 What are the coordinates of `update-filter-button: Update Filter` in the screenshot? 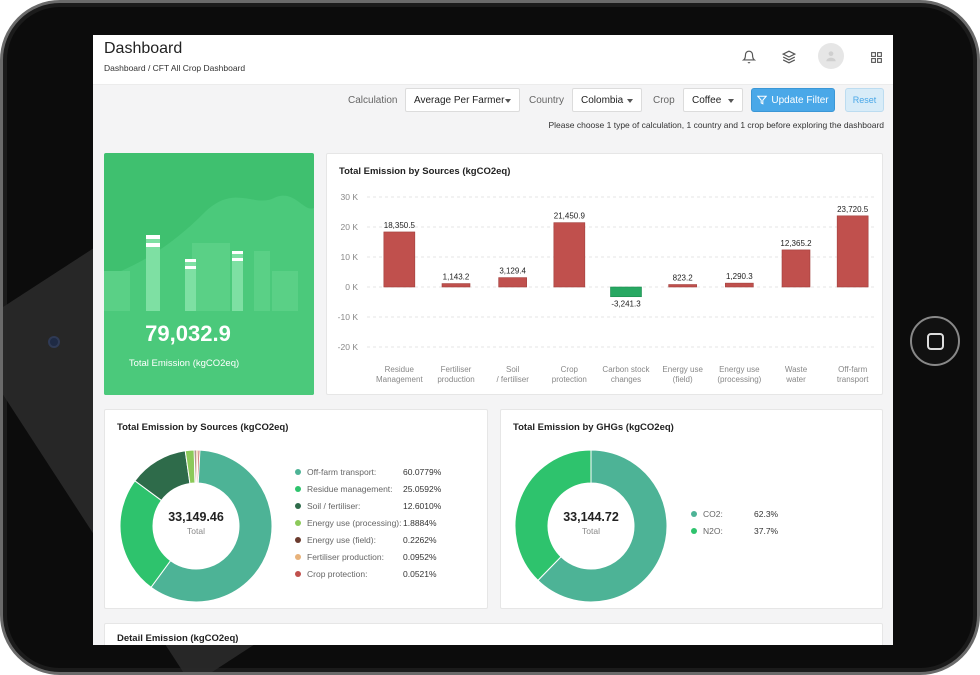 It's located at (793, 100).